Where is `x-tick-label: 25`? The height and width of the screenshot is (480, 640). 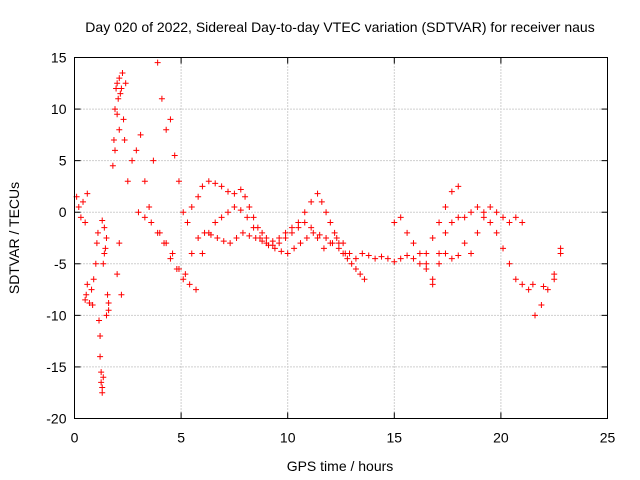 x-tick-label: 25 is located at coordinates (608, 438).